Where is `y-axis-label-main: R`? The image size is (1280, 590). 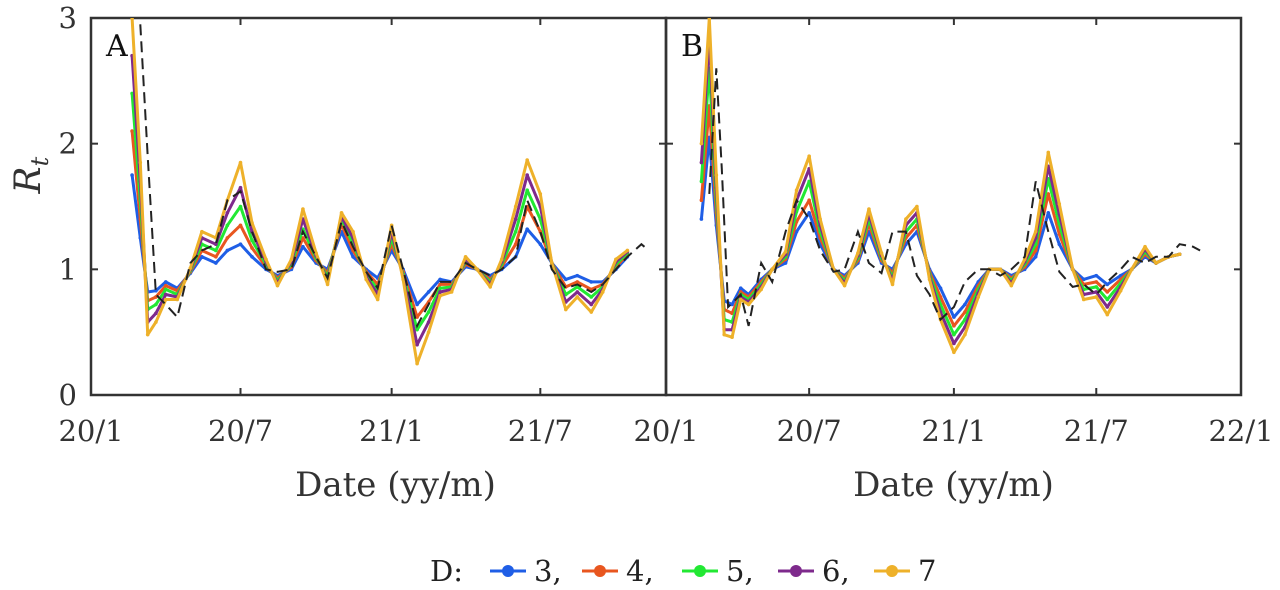
y-axis-label-main: R is located at coordinates (28, 180).